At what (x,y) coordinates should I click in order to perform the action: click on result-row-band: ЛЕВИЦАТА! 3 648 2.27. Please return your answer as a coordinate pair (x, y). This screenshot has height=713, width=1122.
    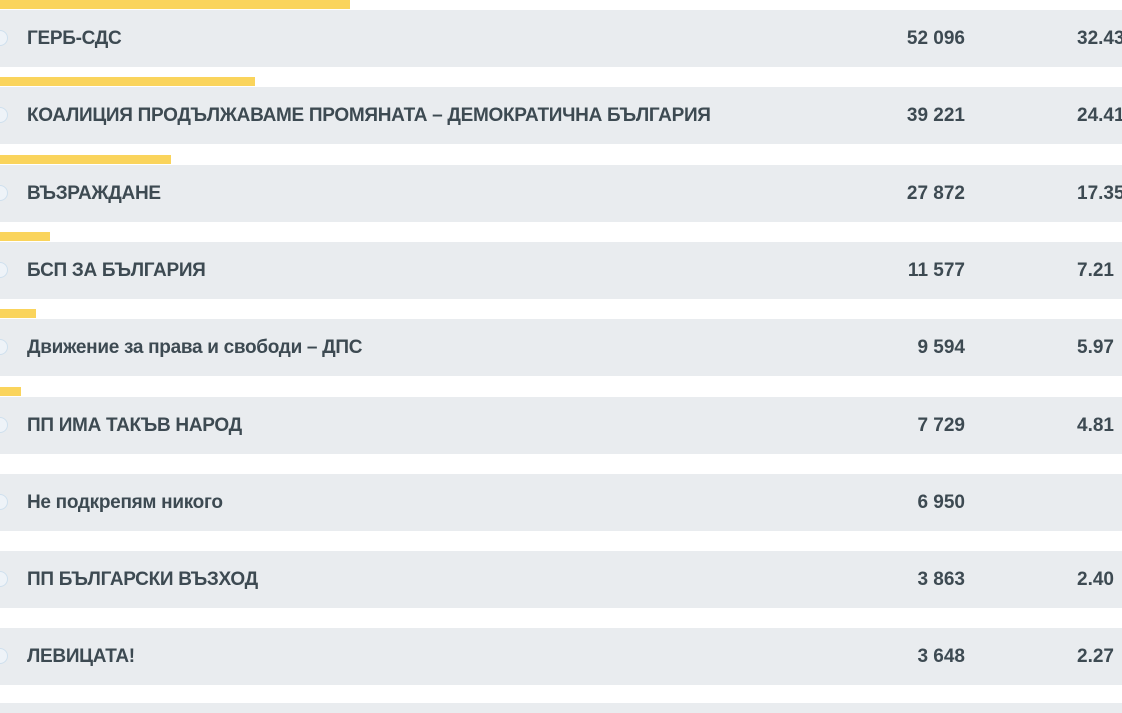
    Looking at the image, I should click on (561, 657).